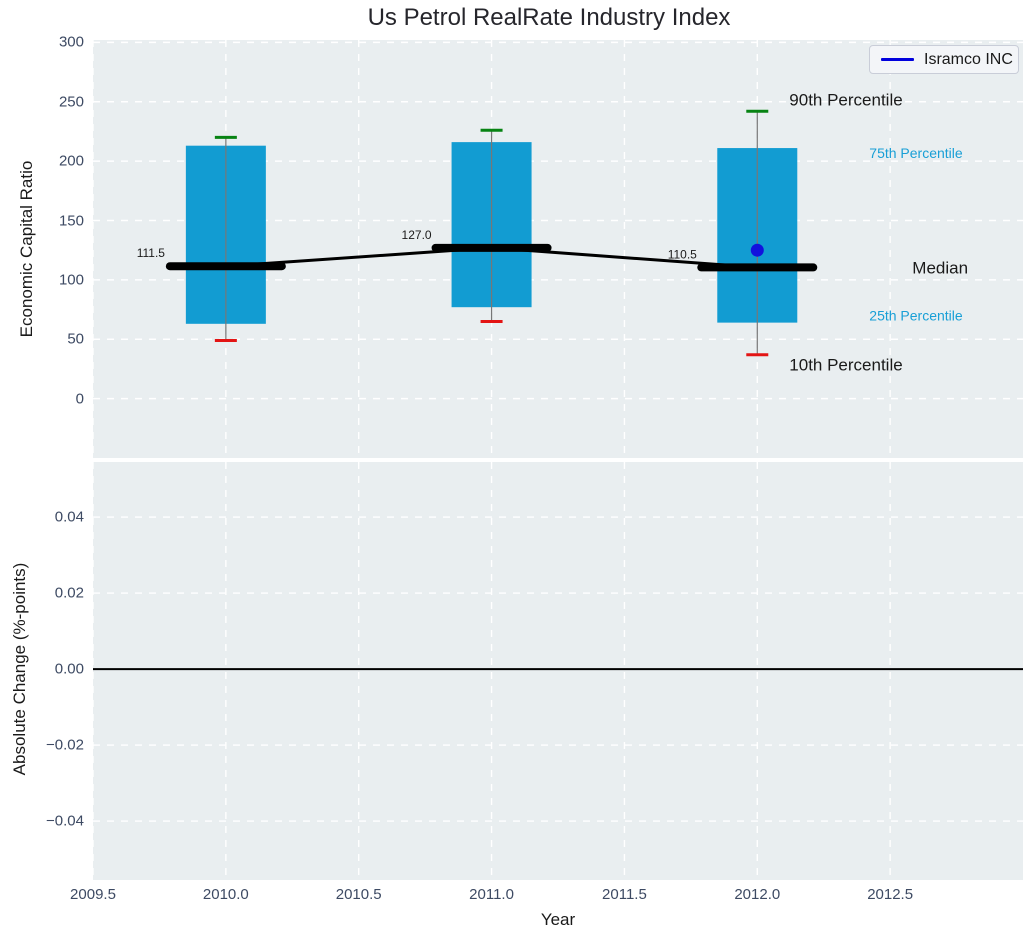 The height and width of the screenshot is (942, 1034). Describe the element at coordinates (71, 220) in the screenshot. I see `top-y-tick-label: 150` at that location.